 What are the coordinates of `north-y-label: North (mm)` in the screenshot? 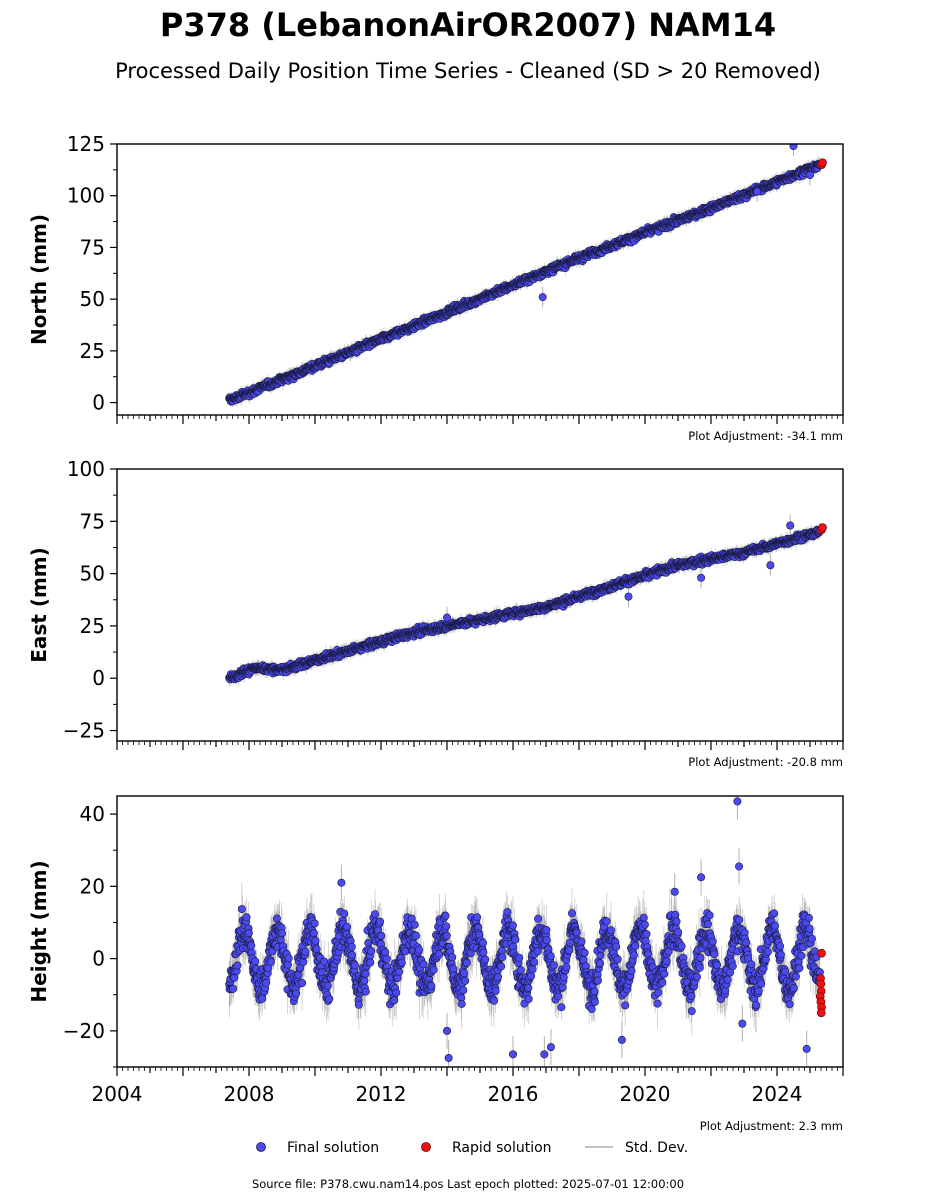 It's located at (39, 279).